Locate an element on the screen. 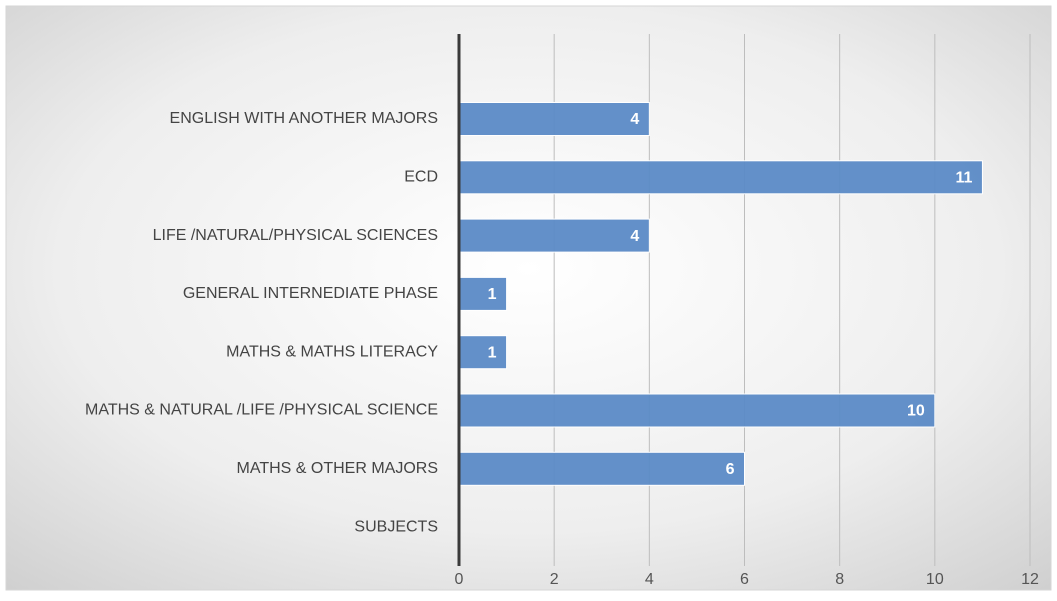 Image resolution: width=1057 pixels, height=601 pixels. category-label: SUBJECTS is located at coordinates (396, 526).